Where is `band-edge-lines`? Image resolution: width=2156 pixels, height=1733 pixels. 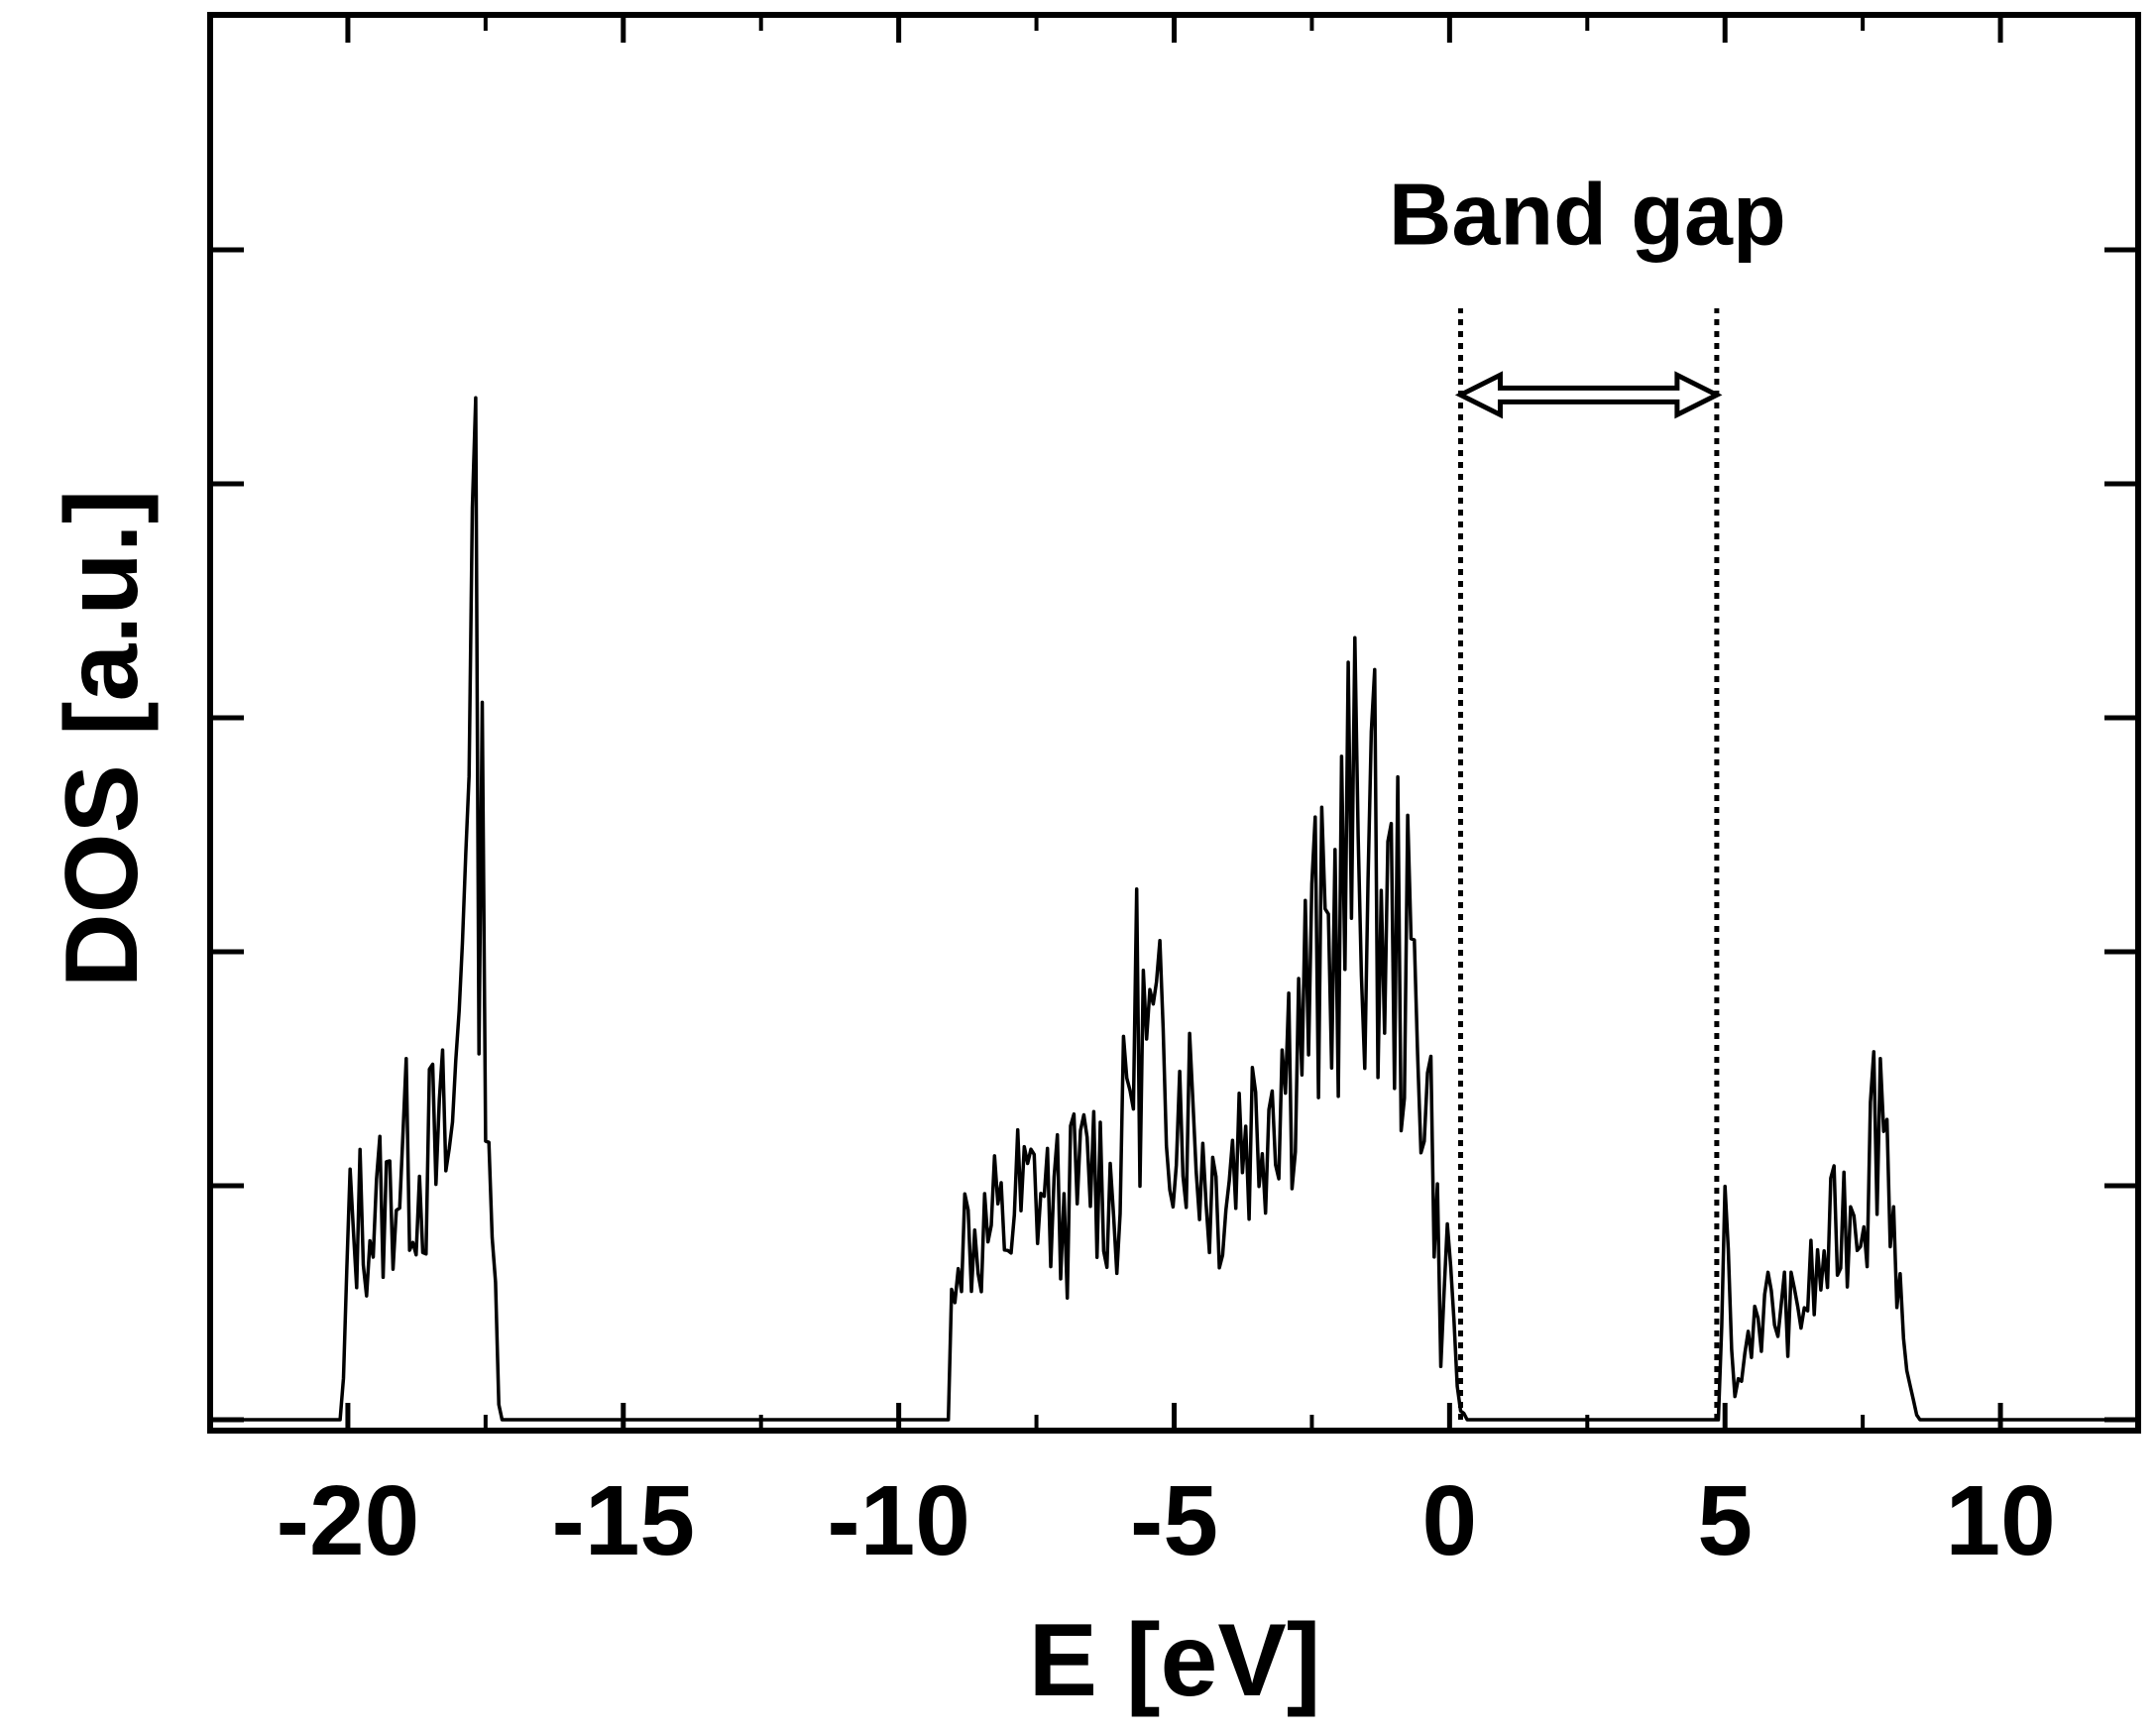
band-edge-lines is located at coordinates (1588, 864).